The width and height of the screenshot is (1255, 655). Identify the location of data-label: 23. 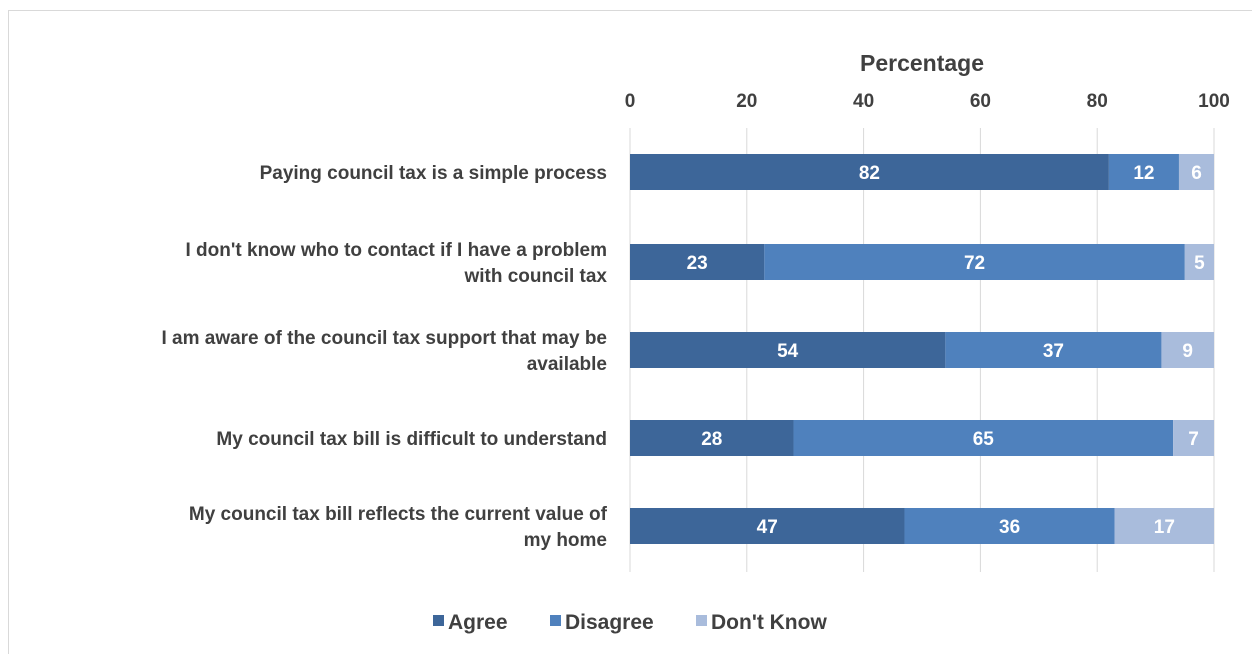
(697, 263).